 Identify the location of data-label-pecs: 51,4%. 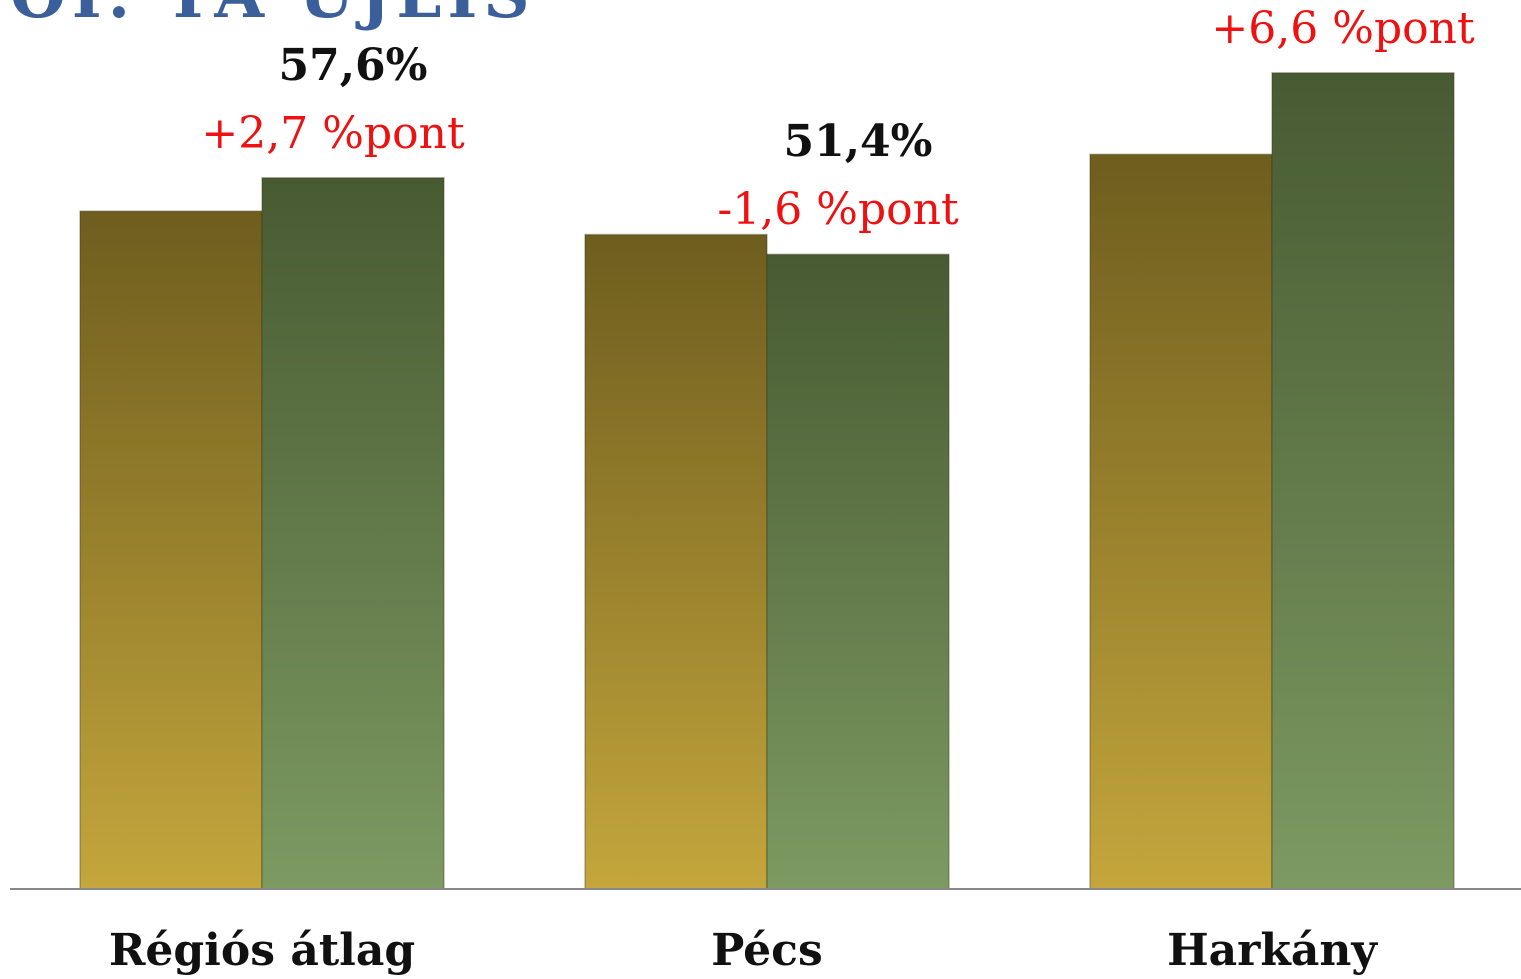
(858, 142).